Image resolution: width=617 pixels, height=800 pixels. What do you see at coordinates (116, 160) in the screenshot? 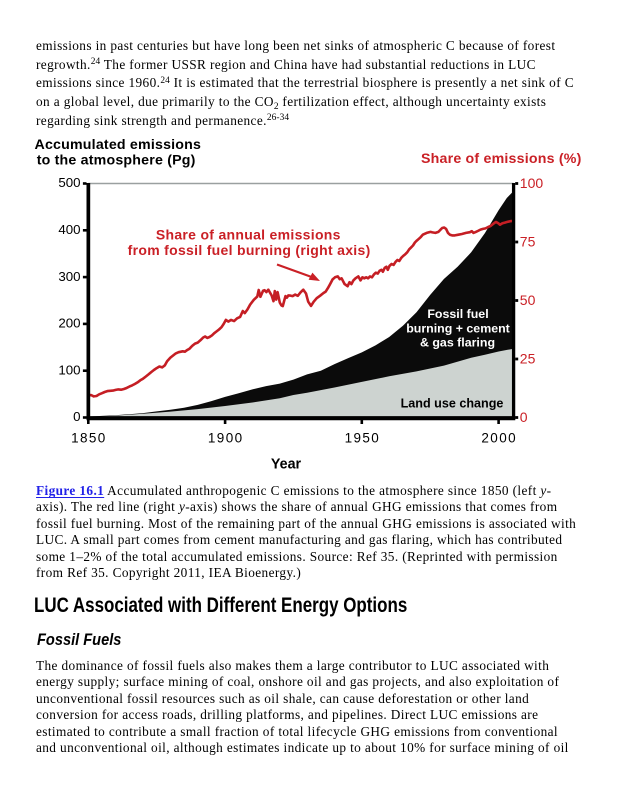
I see `svg-text: to the atmosphere (Pg)` at bounding box center [116, 160].